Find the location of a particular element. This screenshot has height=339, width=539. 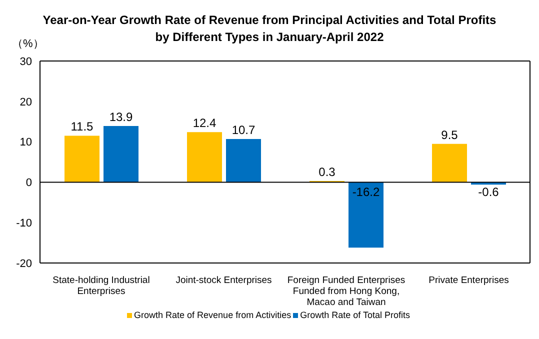

data-label: 13.9 is located at coordinates (121, 117).